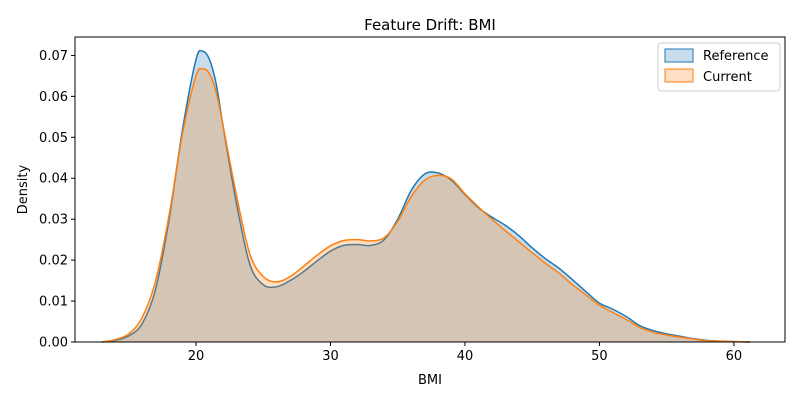 The width and height of the screenshot is (800, 400). Describe the element at coordinates (53, 302) in the screenshot. I see `y-tick-label: 0.01` at that location.